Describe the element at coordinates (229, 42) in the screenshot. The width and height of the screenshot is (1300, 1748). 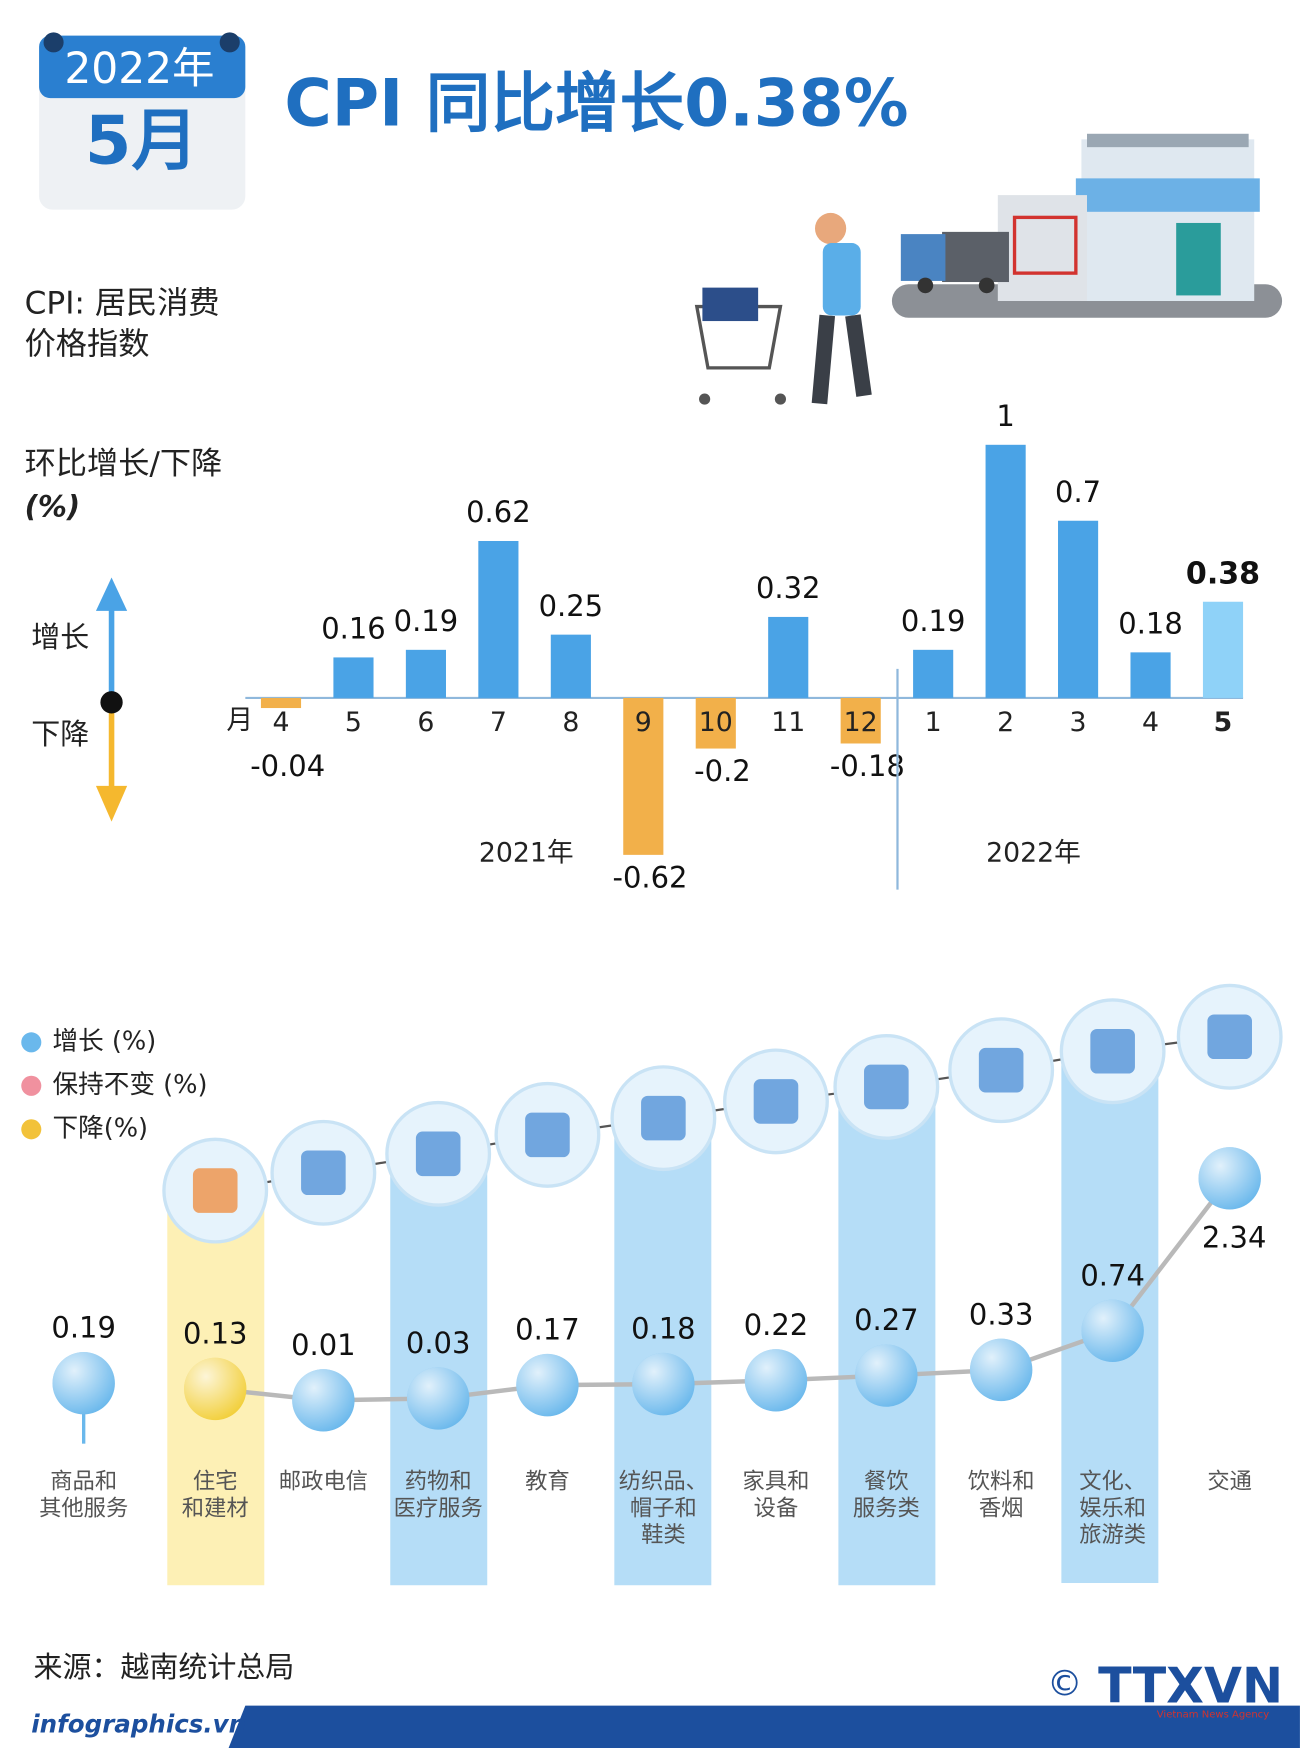
I see `ring` at that location.